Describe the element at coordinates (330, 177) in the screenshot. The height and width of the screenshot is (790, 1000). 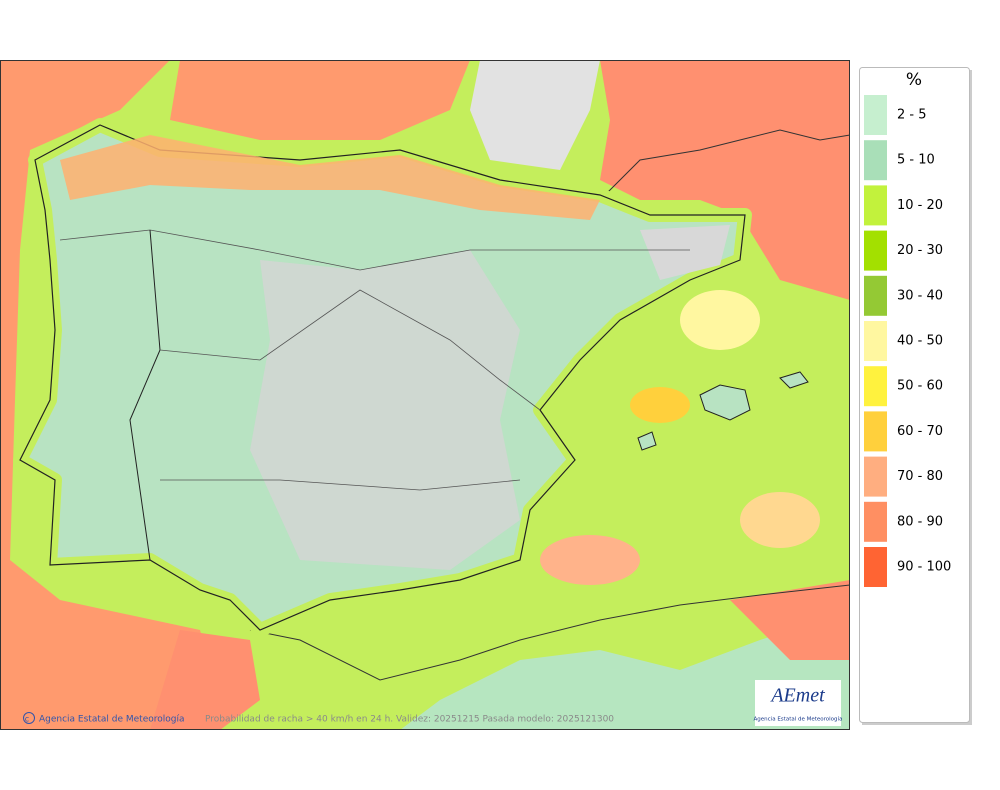
I see `cantabrian-band` at that location.